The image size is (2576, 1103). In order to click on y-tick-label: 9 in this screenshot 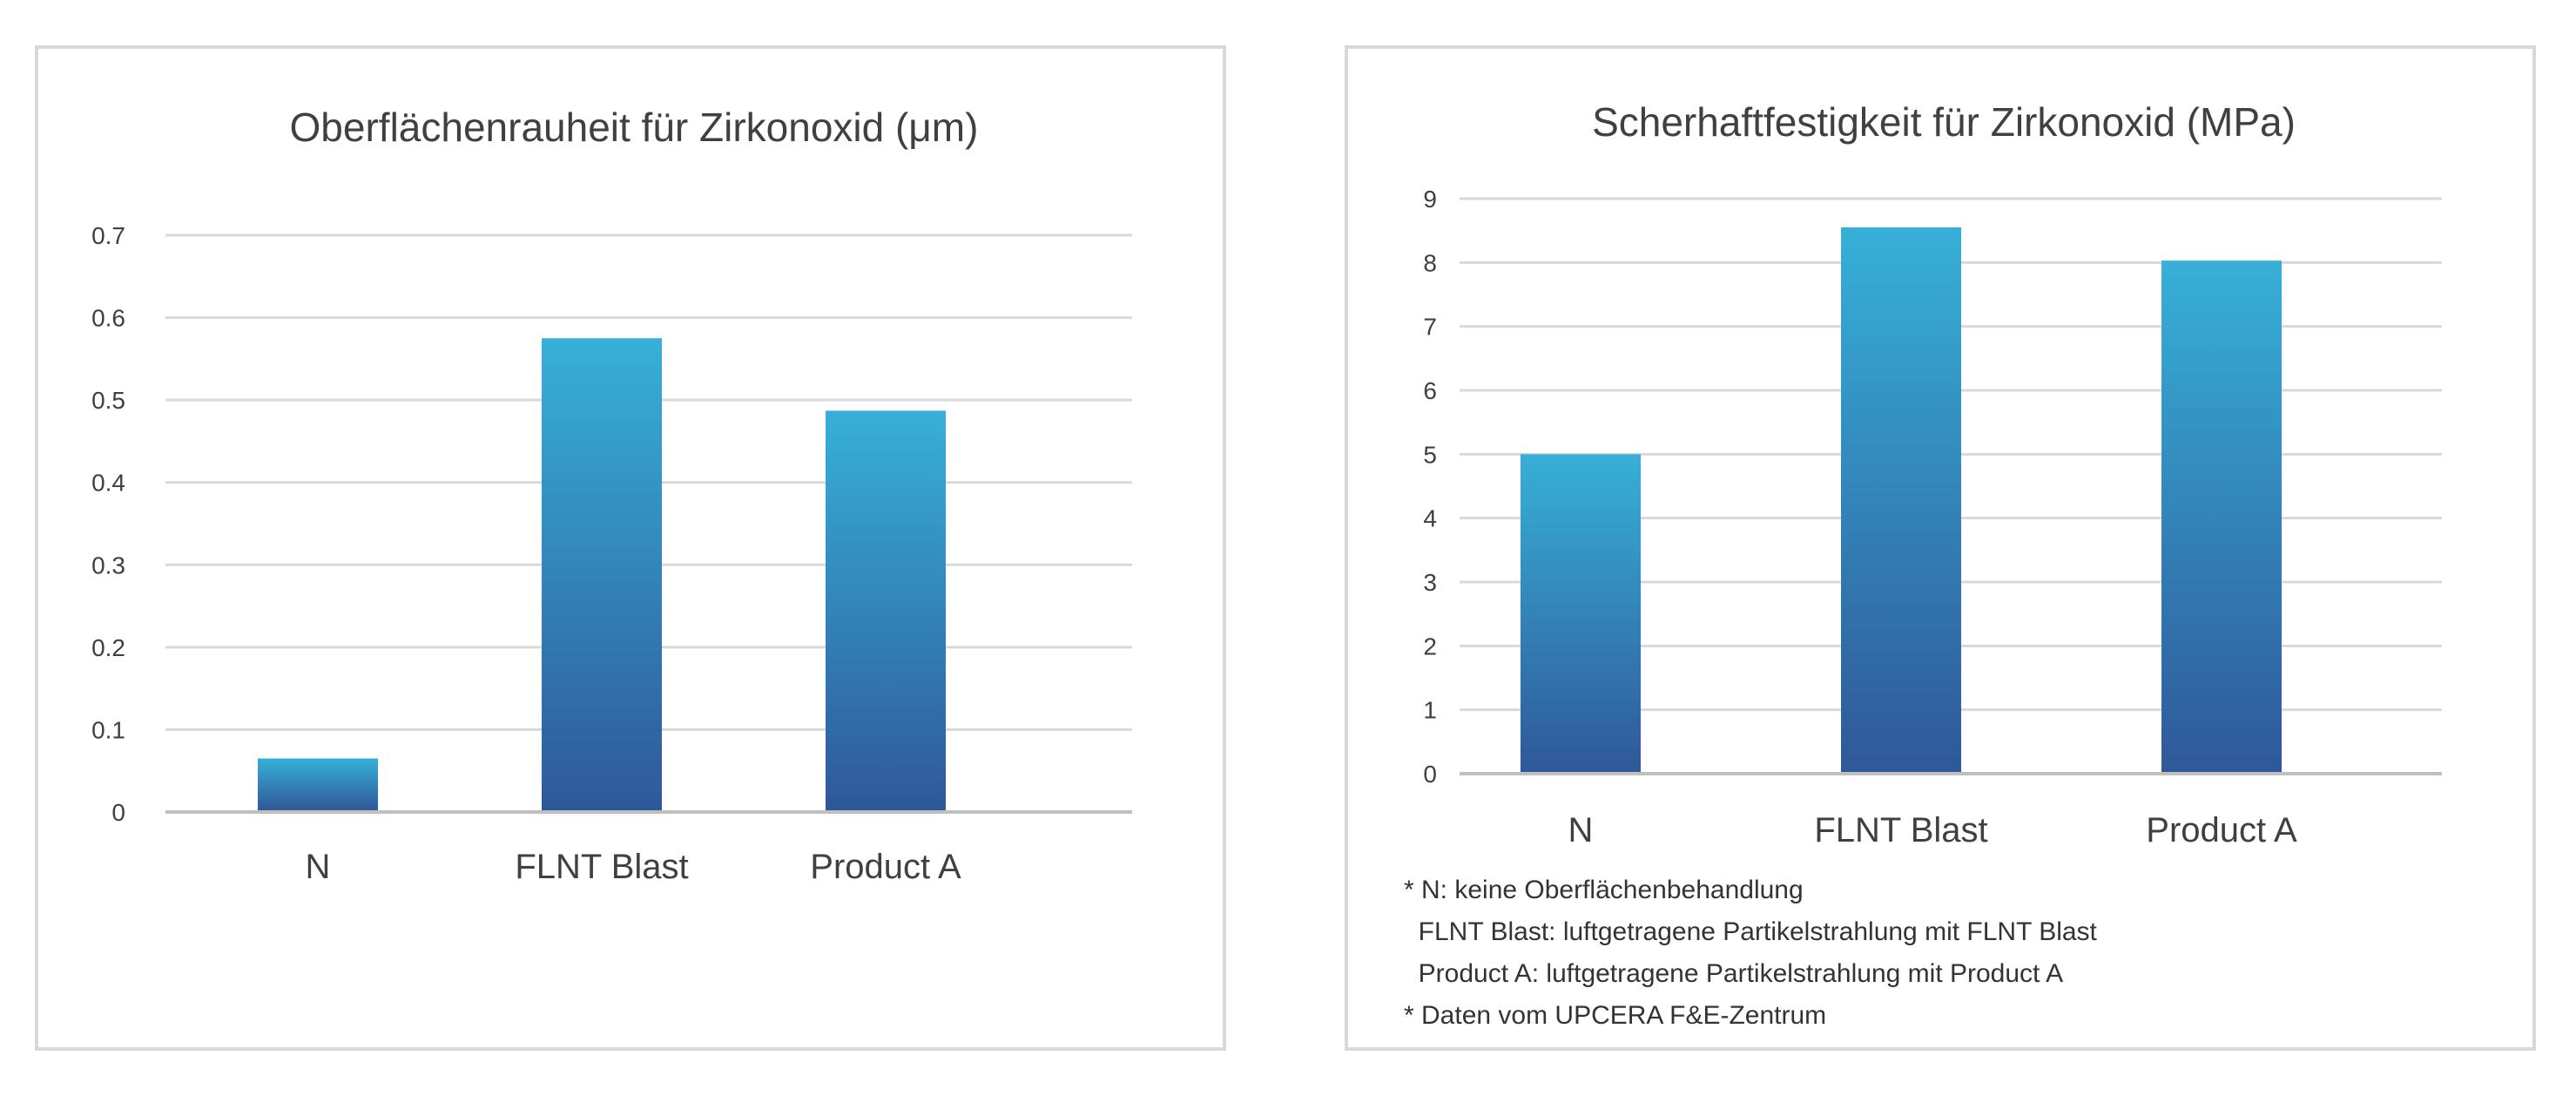, I will do `click(1430, 199)`.